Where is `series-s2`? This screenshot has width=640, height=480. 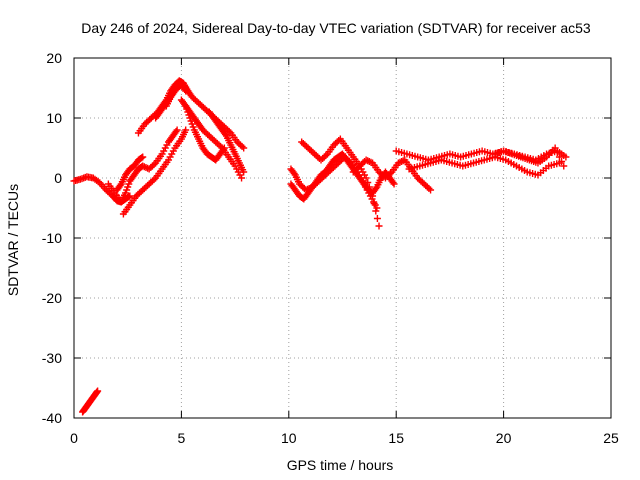
series-s2 is located at coordinates (142, 166).